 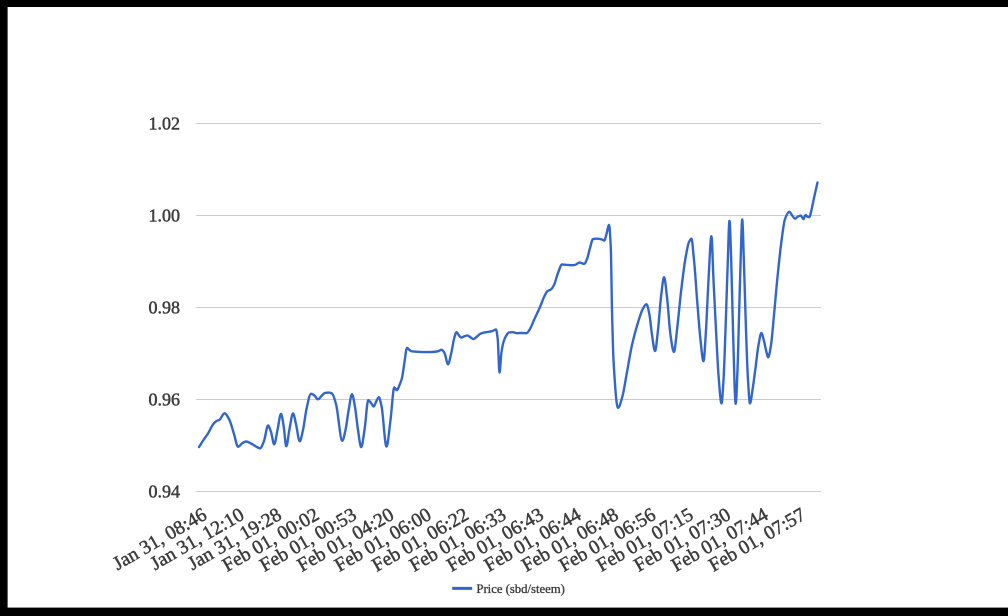 What do you see at coordinates (165, 308) in the screenshot?
I see `svg-text: 0.98` at bounding box center [165, 308].